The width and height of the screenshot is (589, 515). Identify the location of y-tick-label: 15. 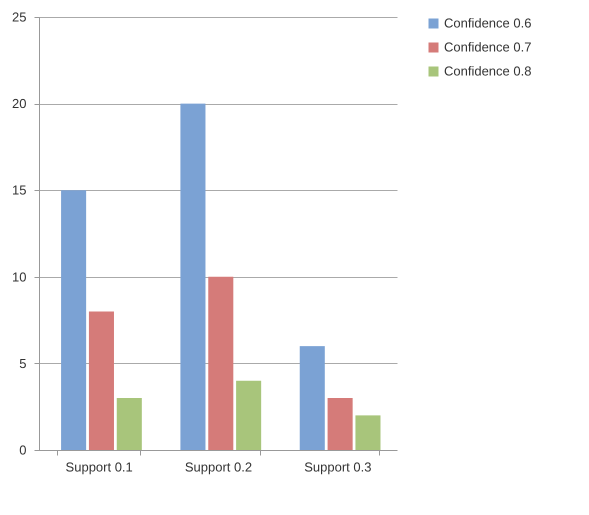
(19, 190).